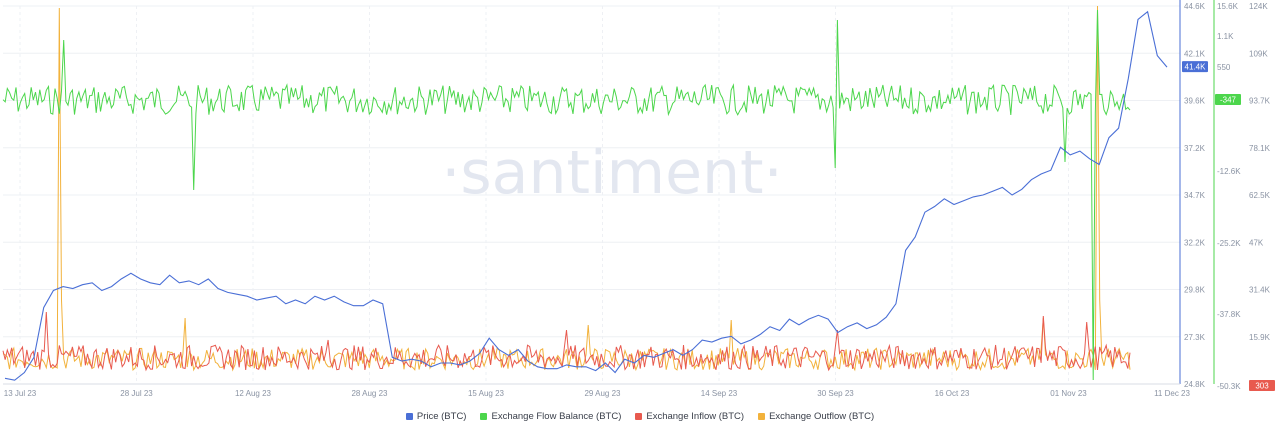 The image size is (1280, 433). I want to click on balance-current-badge-bg, so click(1228, 99).